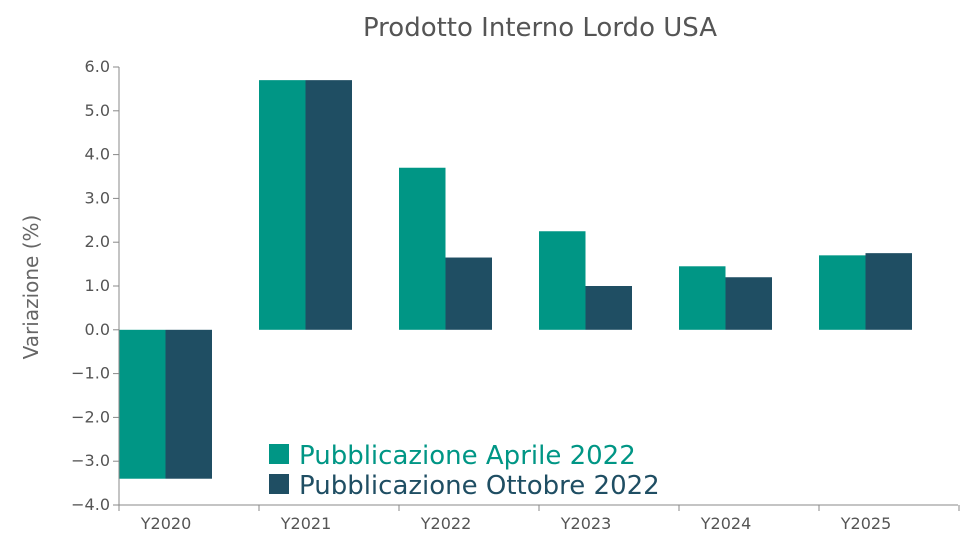  What do you see at coordinates (97, 110) in the screenshot?
I see `y-tick-label: 5.0` at bounding box center [97, 110].